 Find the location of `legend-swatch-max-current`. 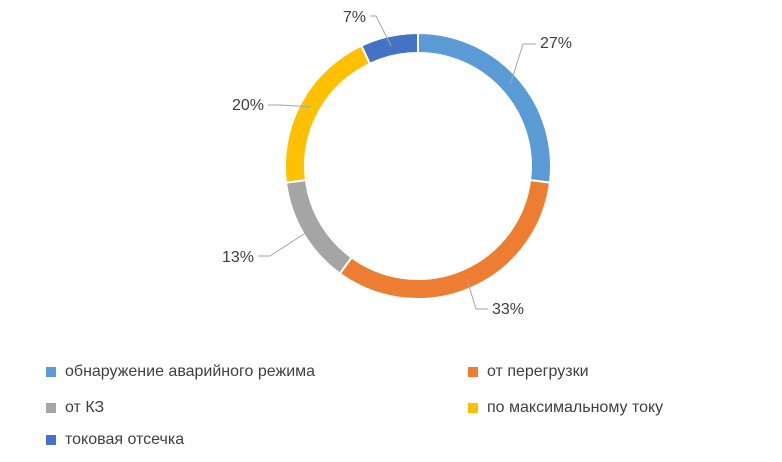

legend-swatch-max-current is located at coordinates (473, 408).